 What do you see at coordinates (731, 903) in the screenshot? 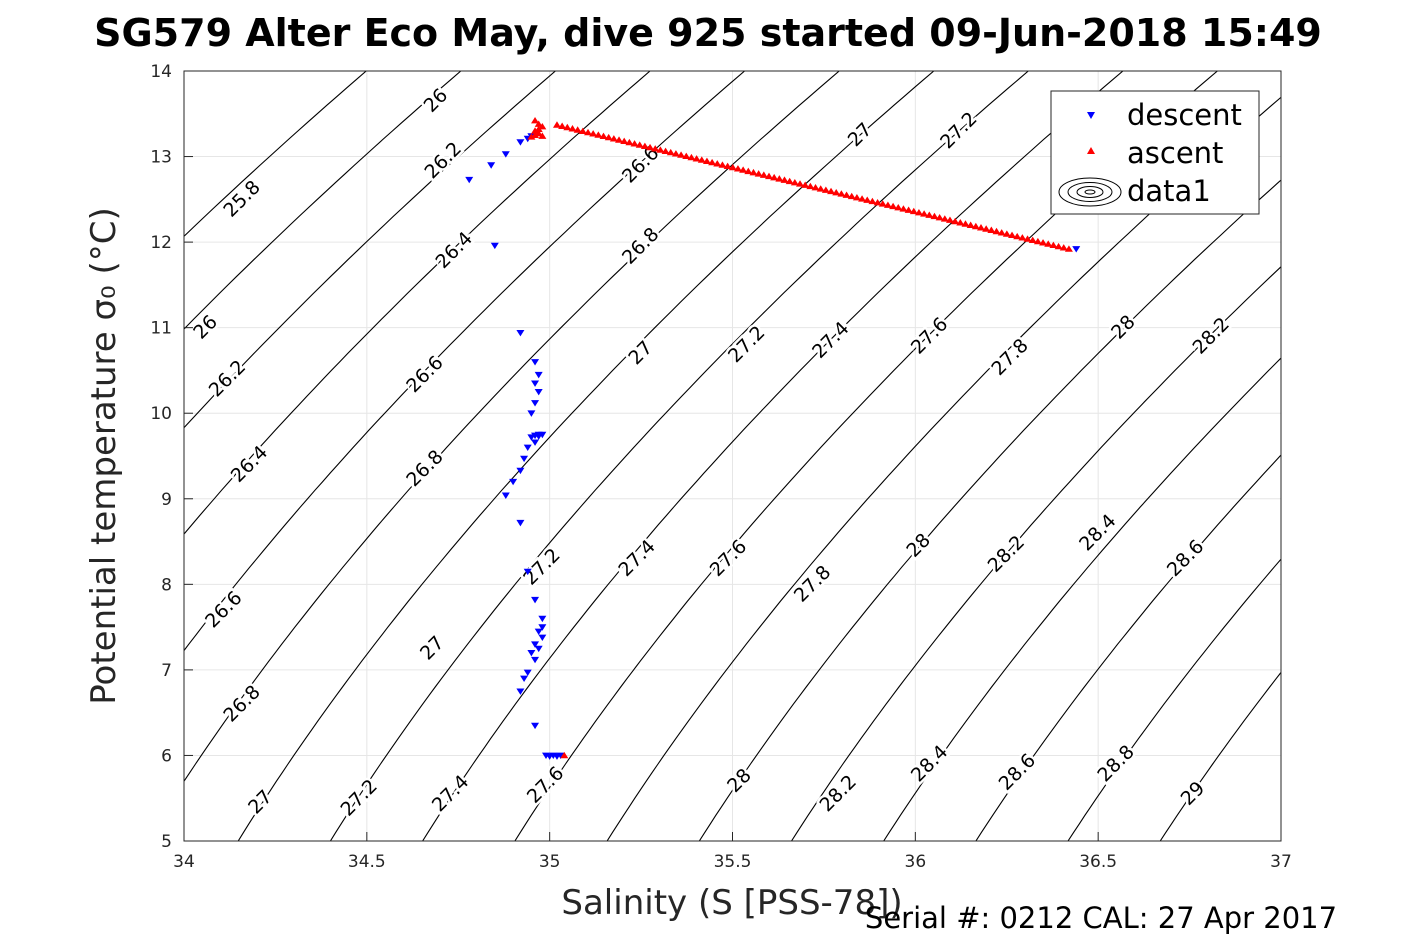
I see `x-axis-label: Salinity (S [PSS-78])` at bounding box center [731, 903].